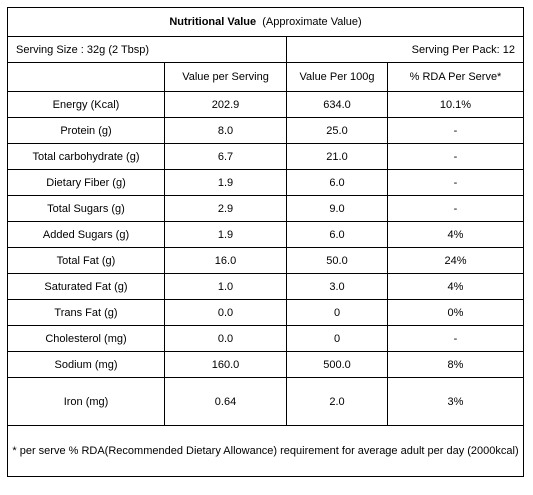 The image size is (533, 495). Describe the element at coordinates (225, 104) in the screenshot. I see `nutrient-value: 202.9` at that location.